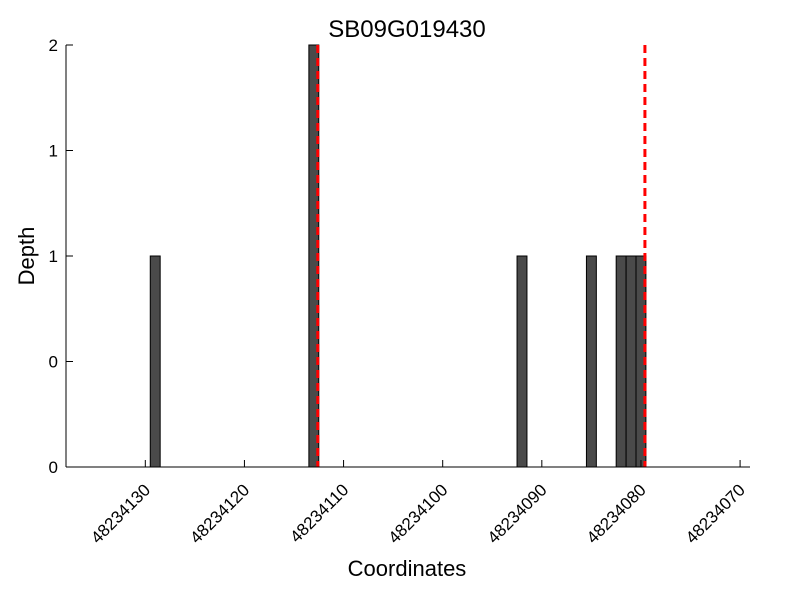  I want to click on x-tick-label-0: 48234130, so click(120, 513).